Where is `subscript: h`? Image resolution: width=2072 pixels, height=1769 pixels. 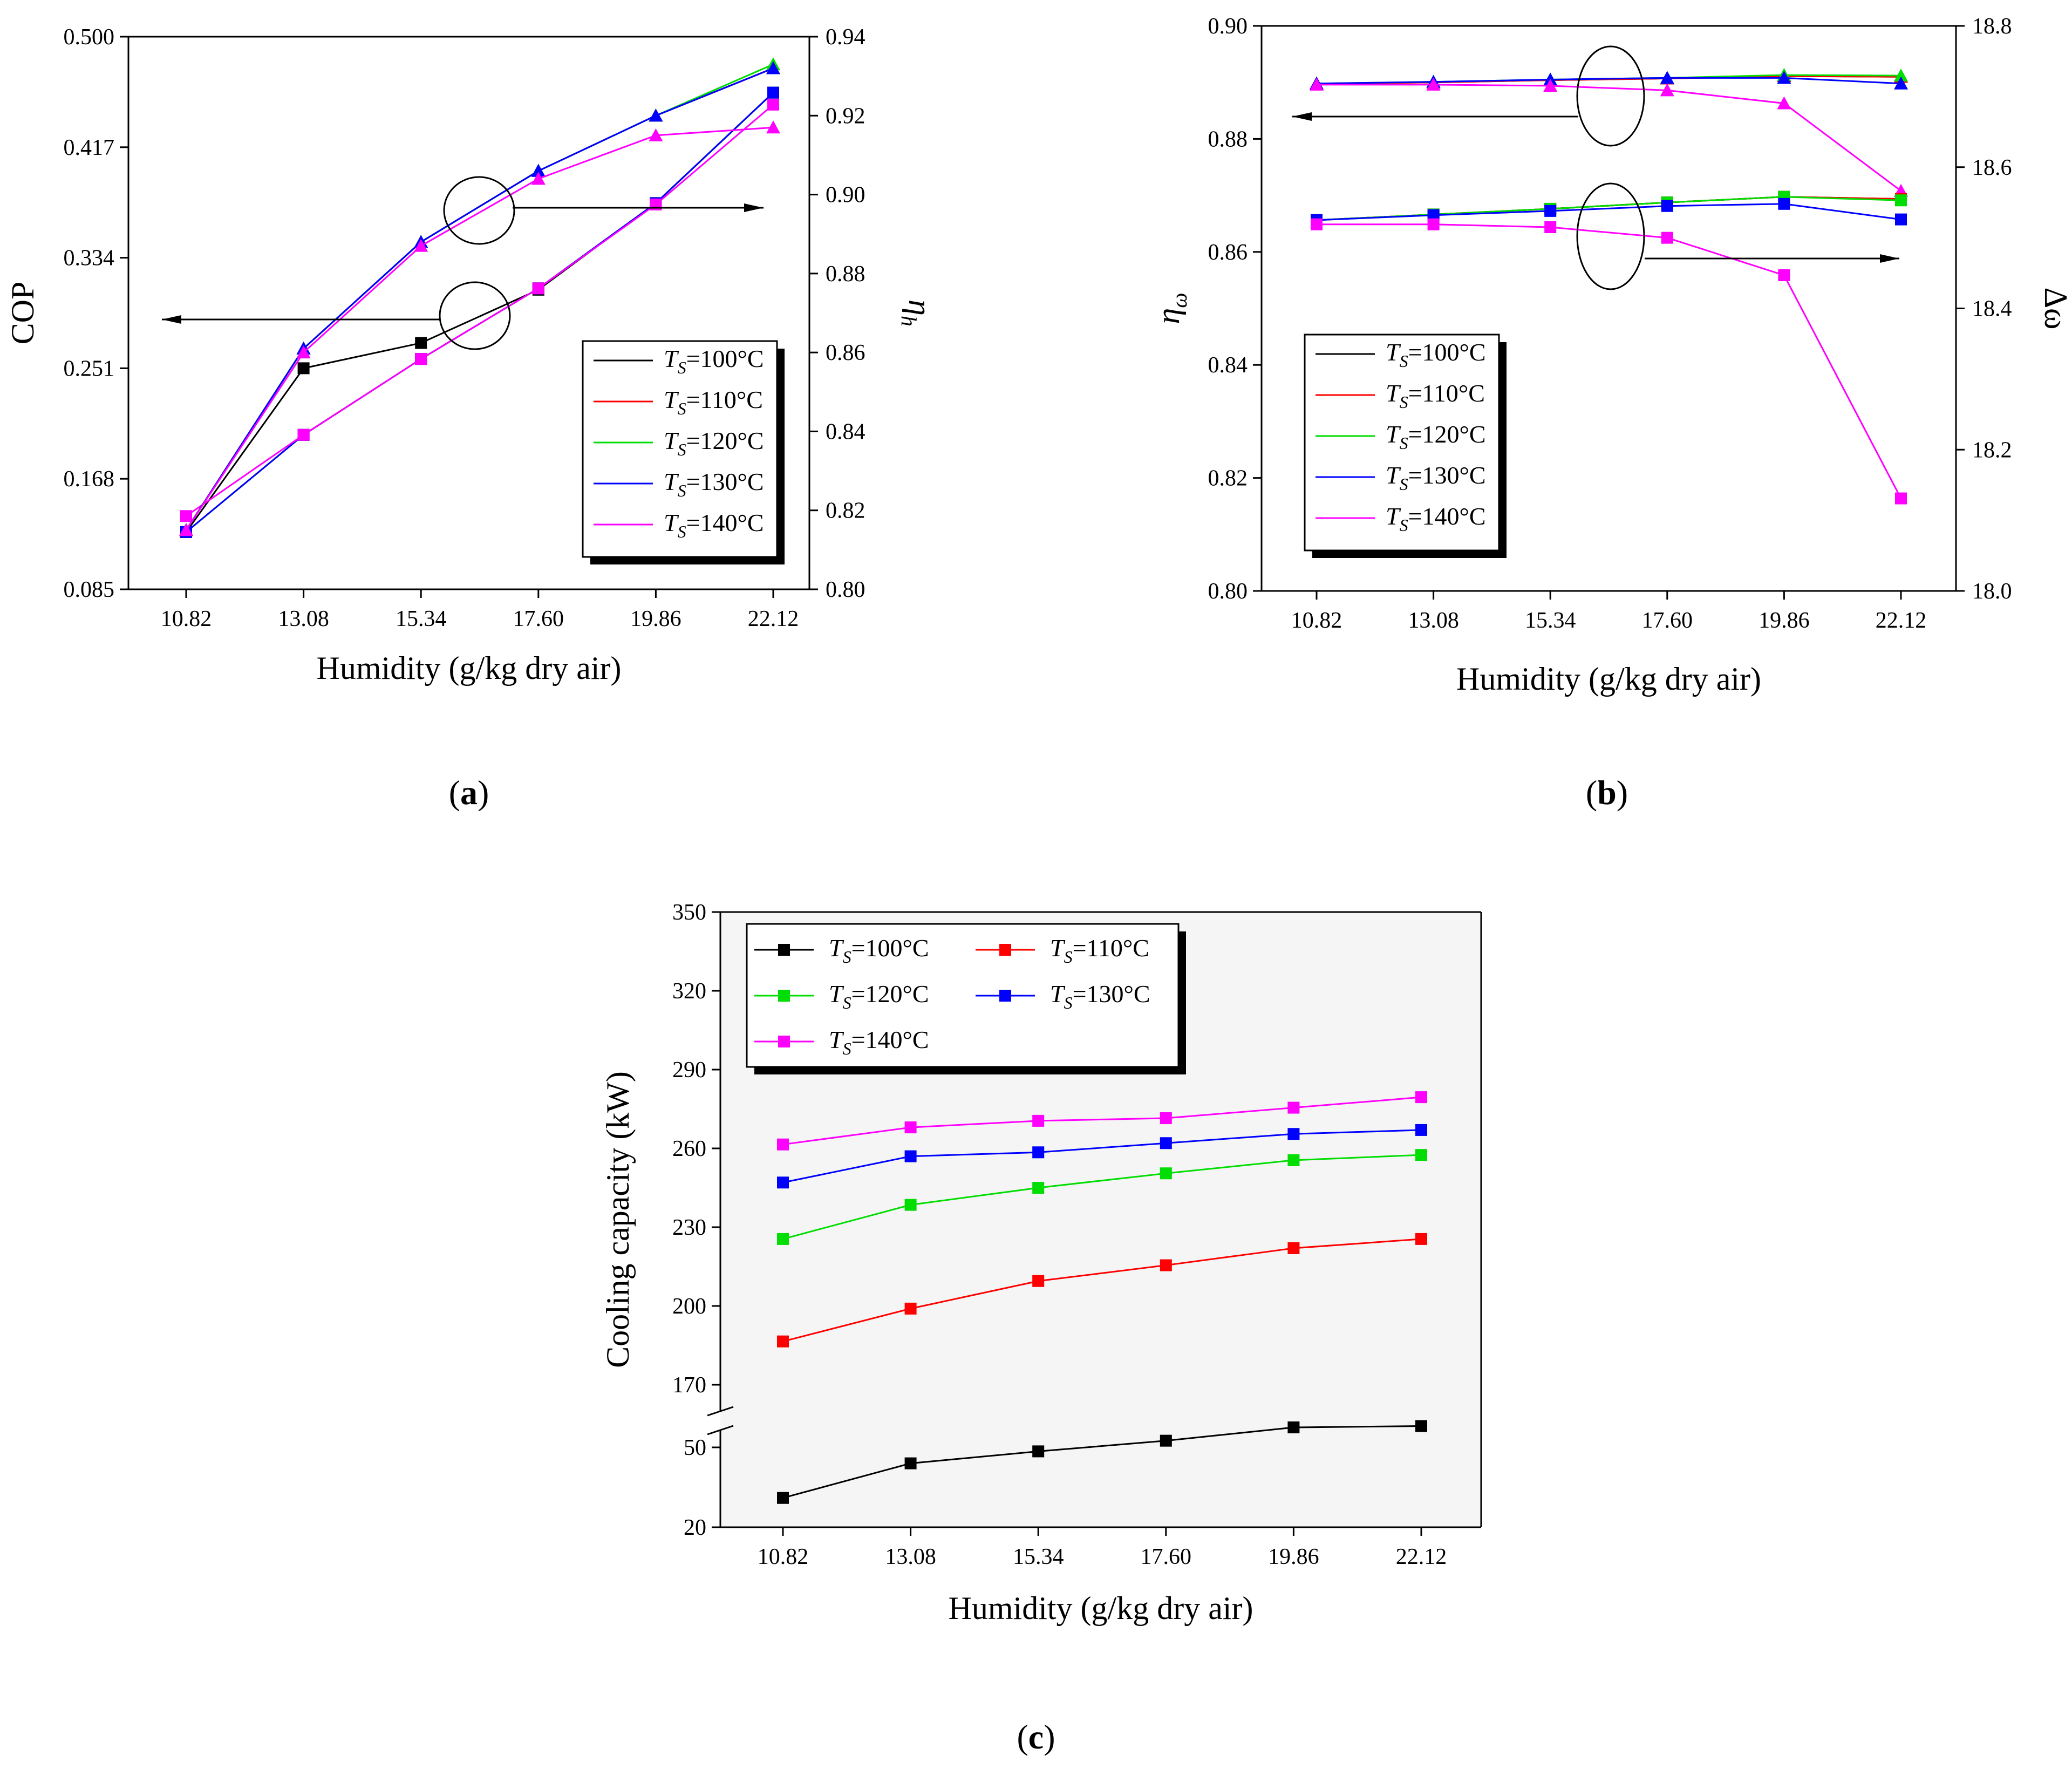
subscript: h is located at coordinates (909, 321).